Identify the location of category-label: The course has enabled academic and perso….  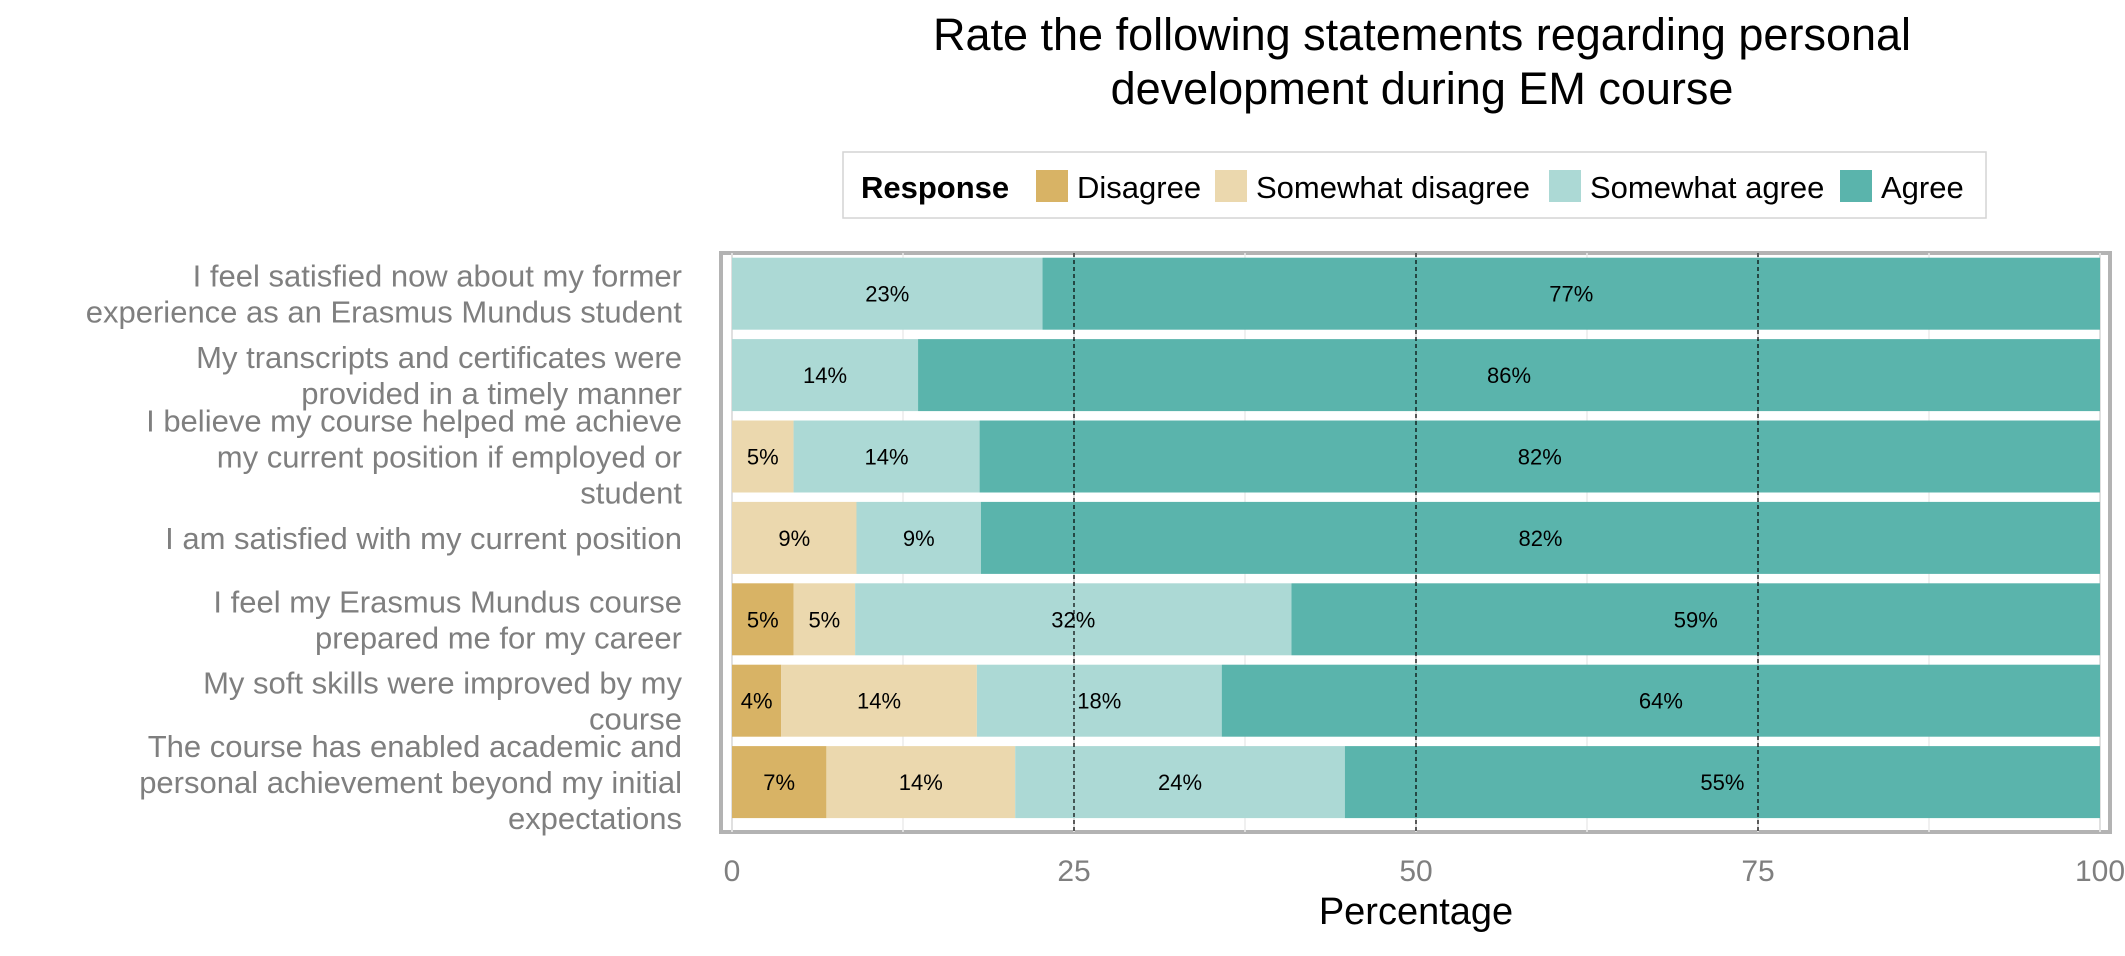
(410, 782).